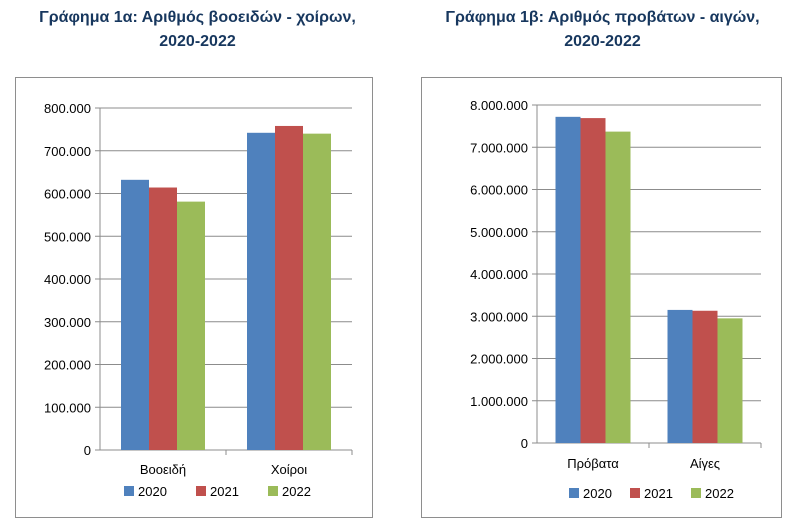  What do you see at coordinates (602, 41) in the screenshot?
I see `chart-title-2-line-2: 2020-2022` at bounding box center [602, 41].